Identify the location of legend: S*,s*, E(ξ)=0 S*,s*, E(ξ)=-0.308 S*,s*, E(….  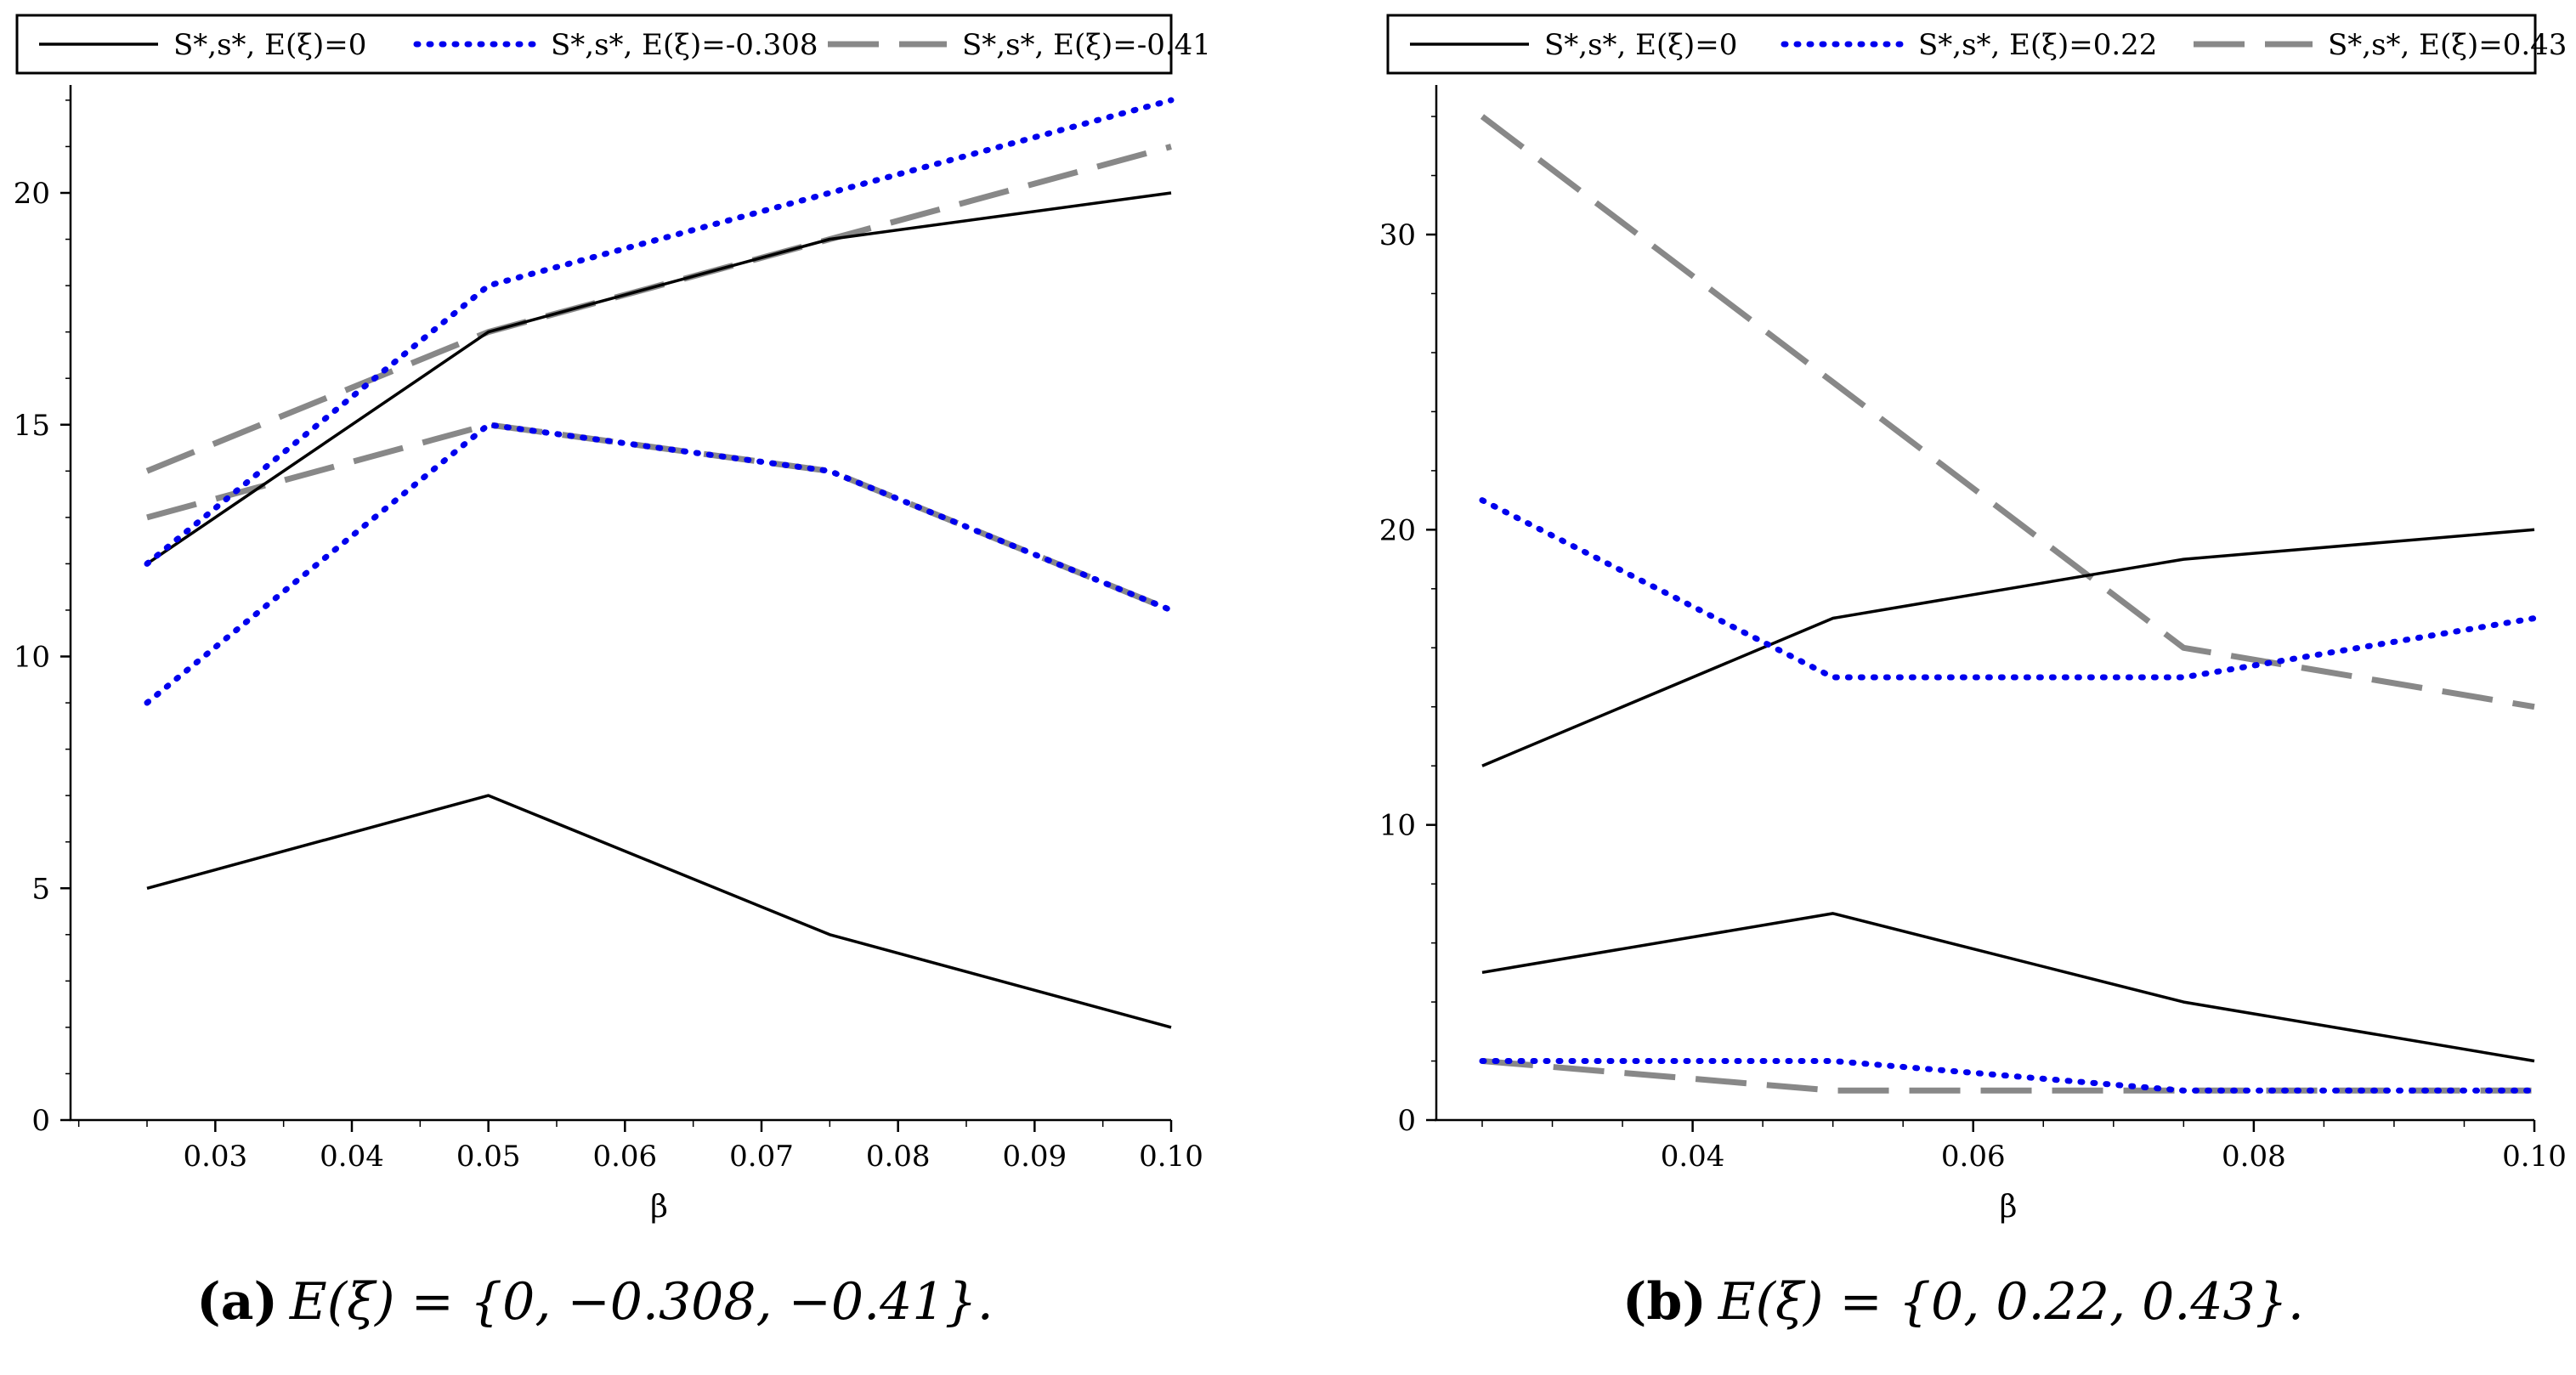
(613, 44).